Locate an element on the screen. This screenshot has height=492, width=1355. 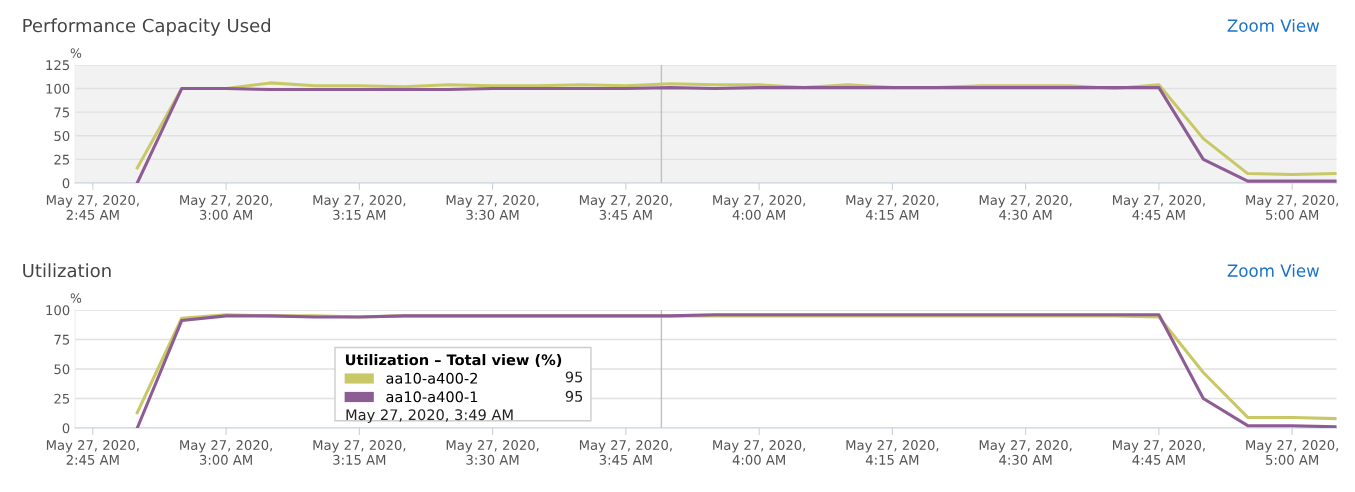
y-tick-label: 125 is located at coordinates (58, 65).